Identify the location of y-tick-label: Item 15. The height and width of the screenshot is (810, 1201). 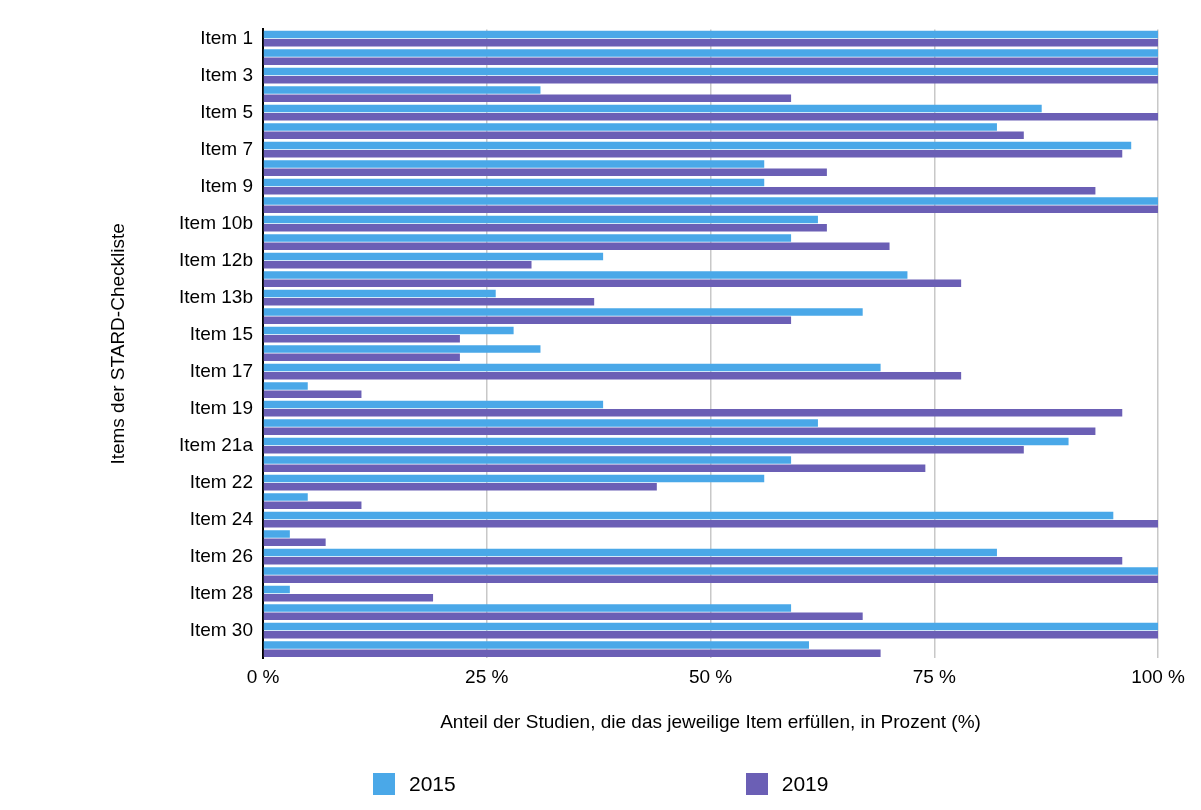
(221, 333).